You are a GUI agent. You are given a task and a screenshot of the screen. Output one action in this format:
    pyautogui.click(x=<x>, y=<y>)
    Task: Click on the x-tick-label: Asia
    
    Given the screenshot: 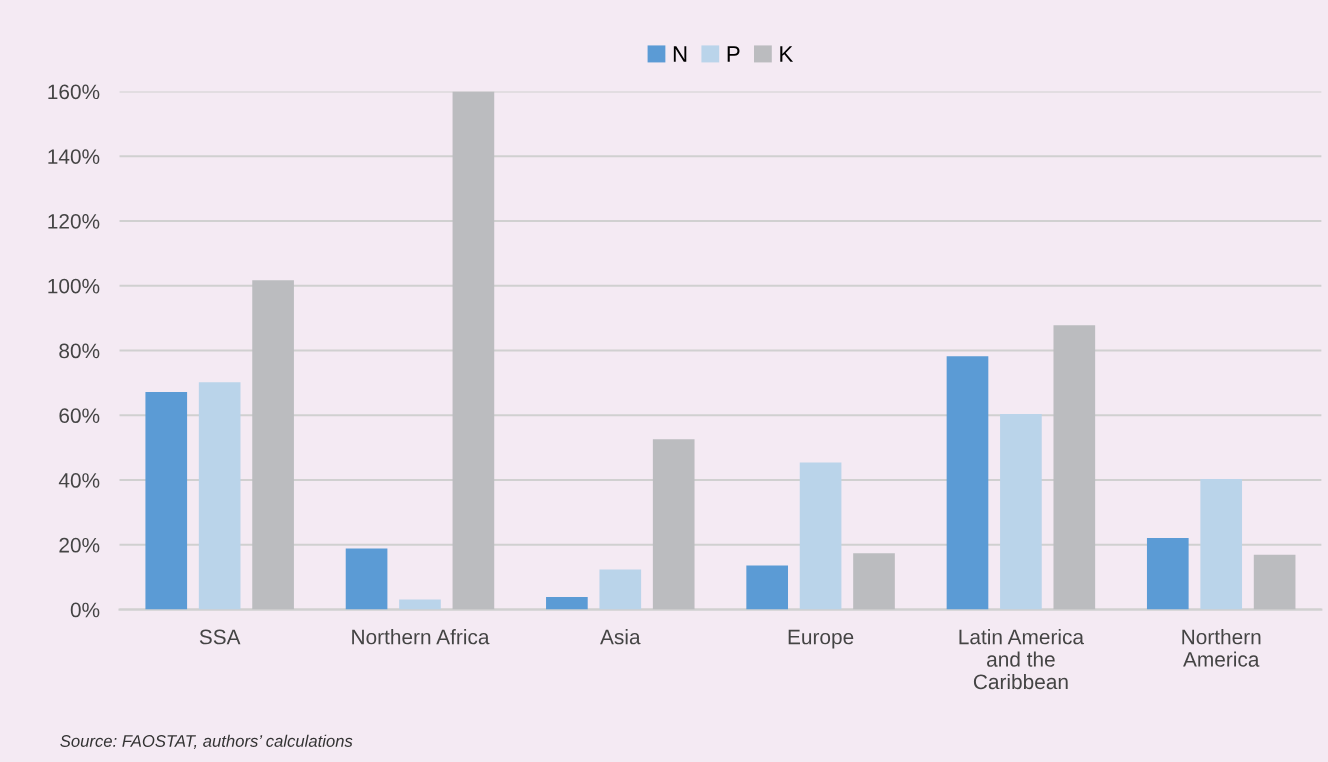 What is the action you would take?
    pyautogui.click(x=620, y=637)
    